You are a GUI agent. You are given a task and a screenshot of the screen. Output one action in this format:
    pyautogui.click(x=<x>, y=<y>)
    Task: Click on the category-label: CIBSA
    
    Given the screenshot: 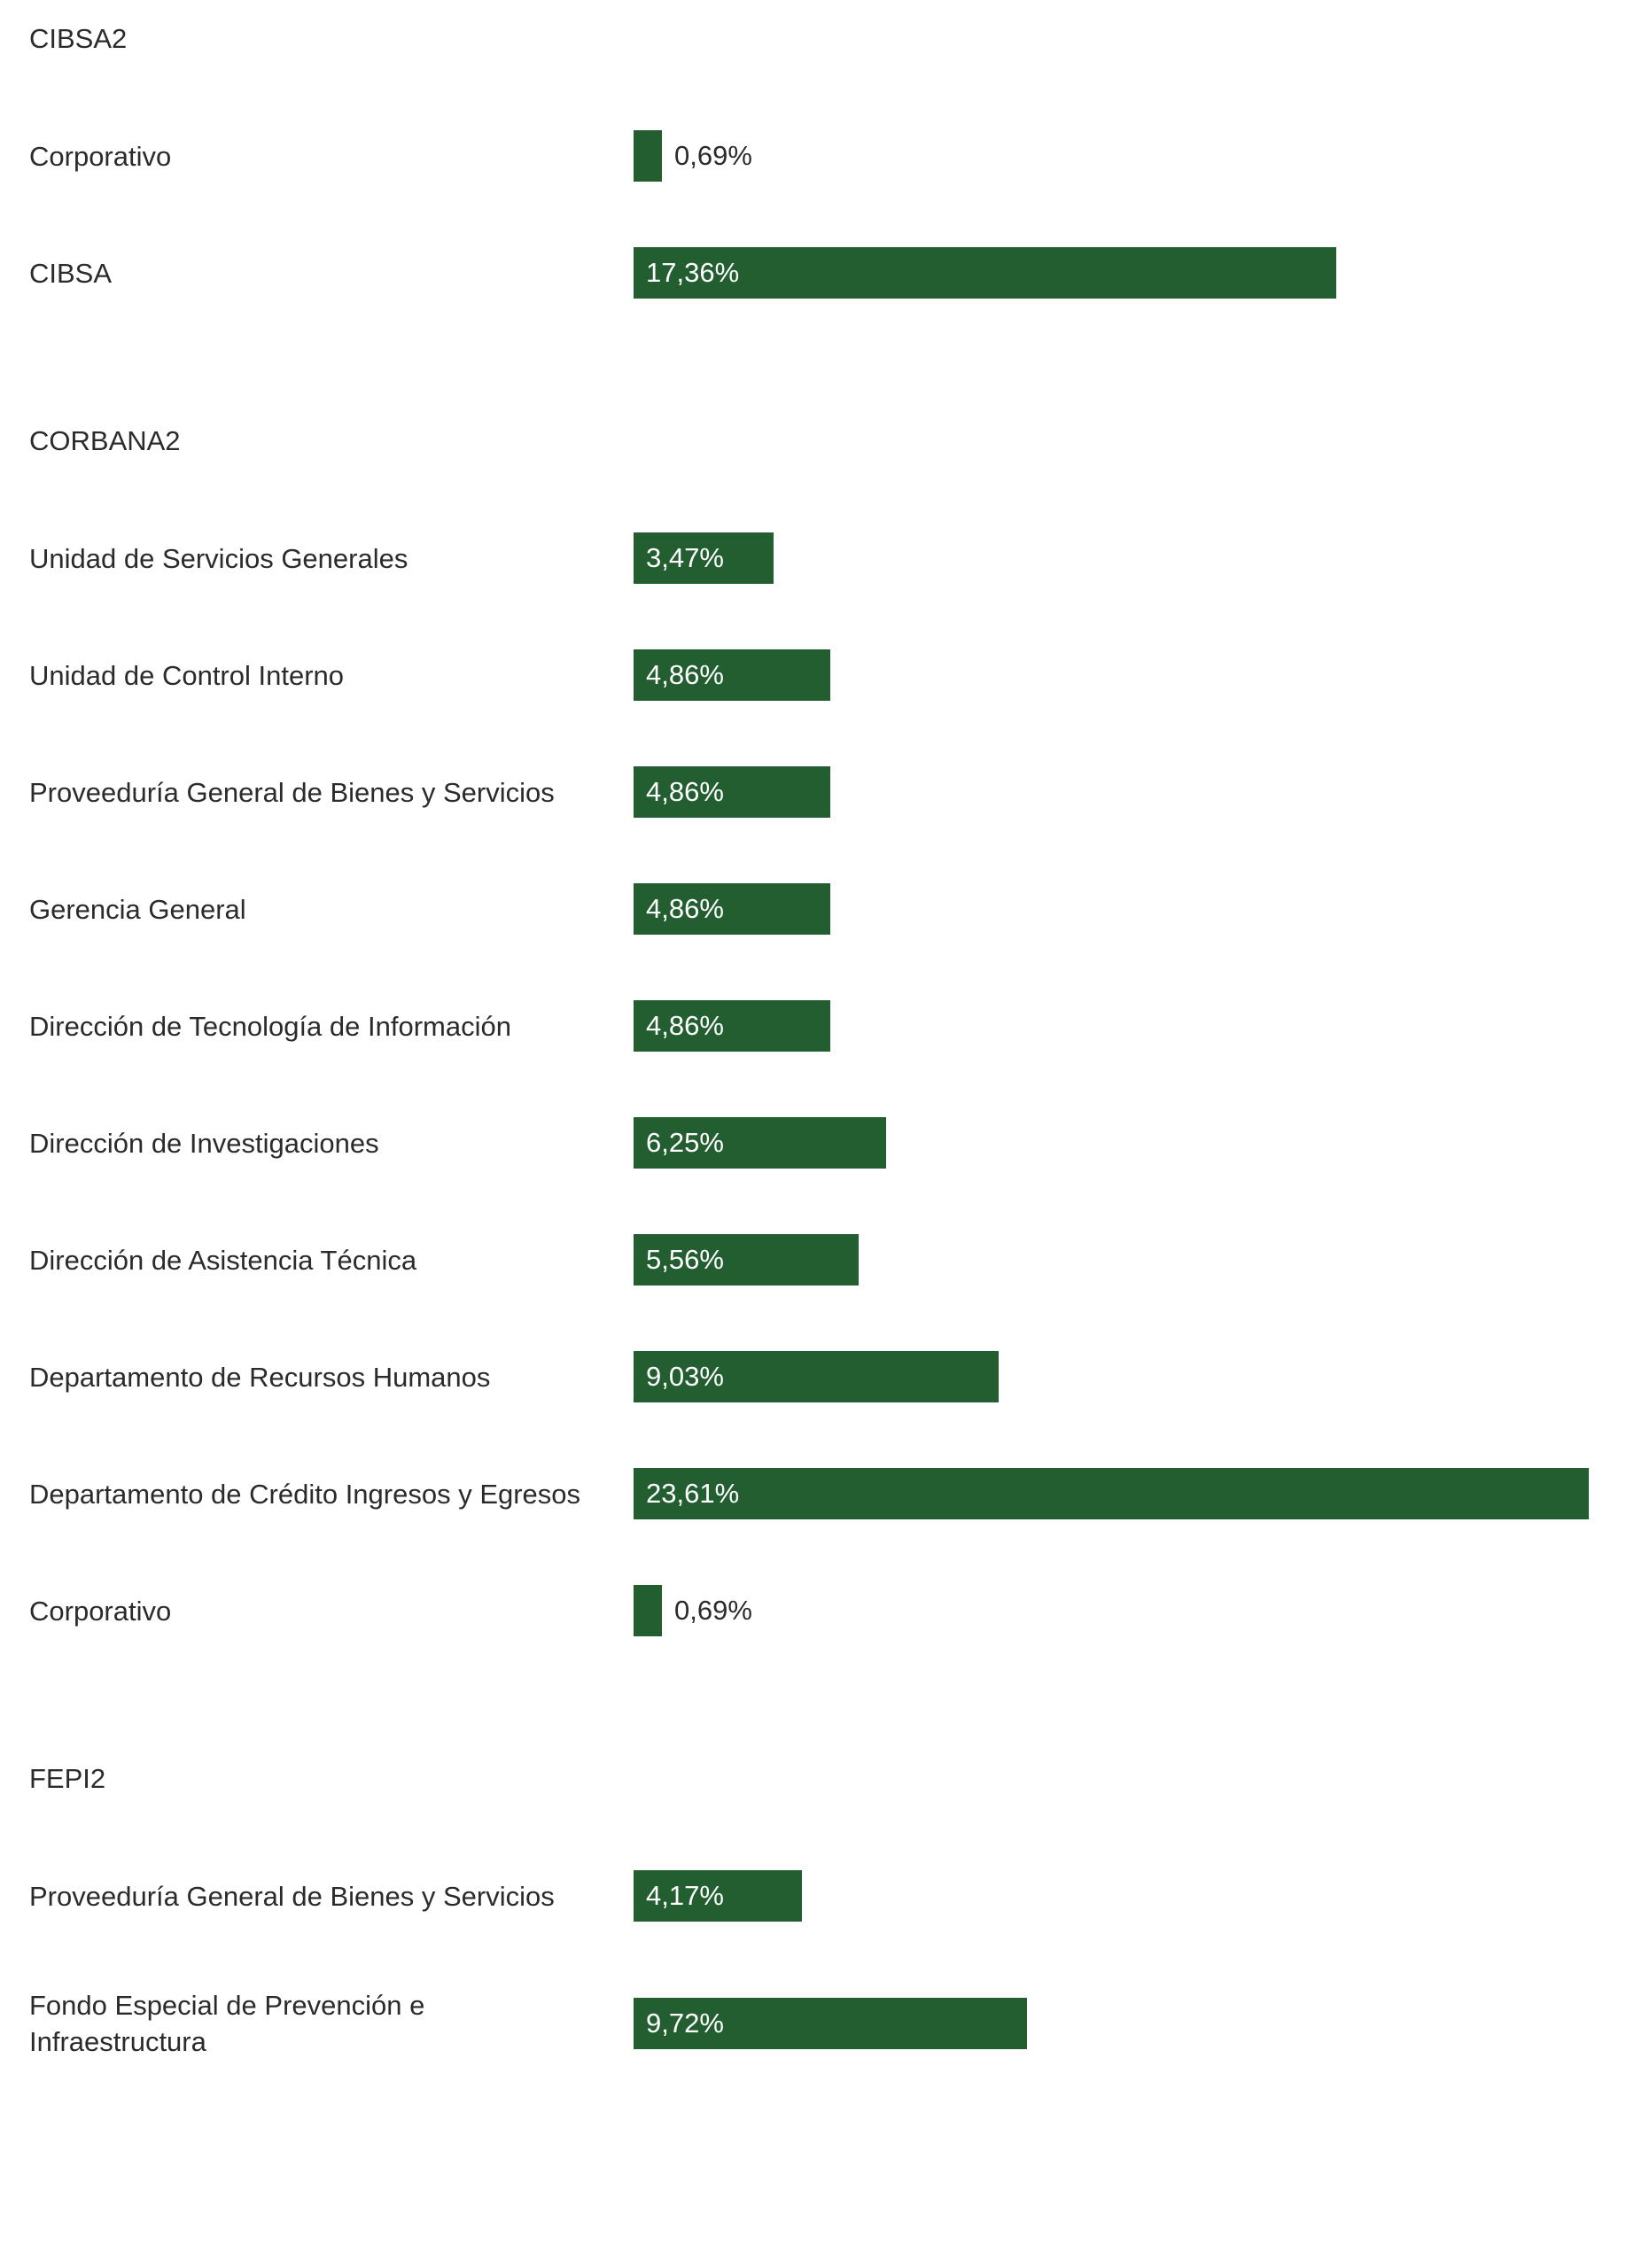 What is the action you would take?
    pyautogui.click(x=71, y=273)
    